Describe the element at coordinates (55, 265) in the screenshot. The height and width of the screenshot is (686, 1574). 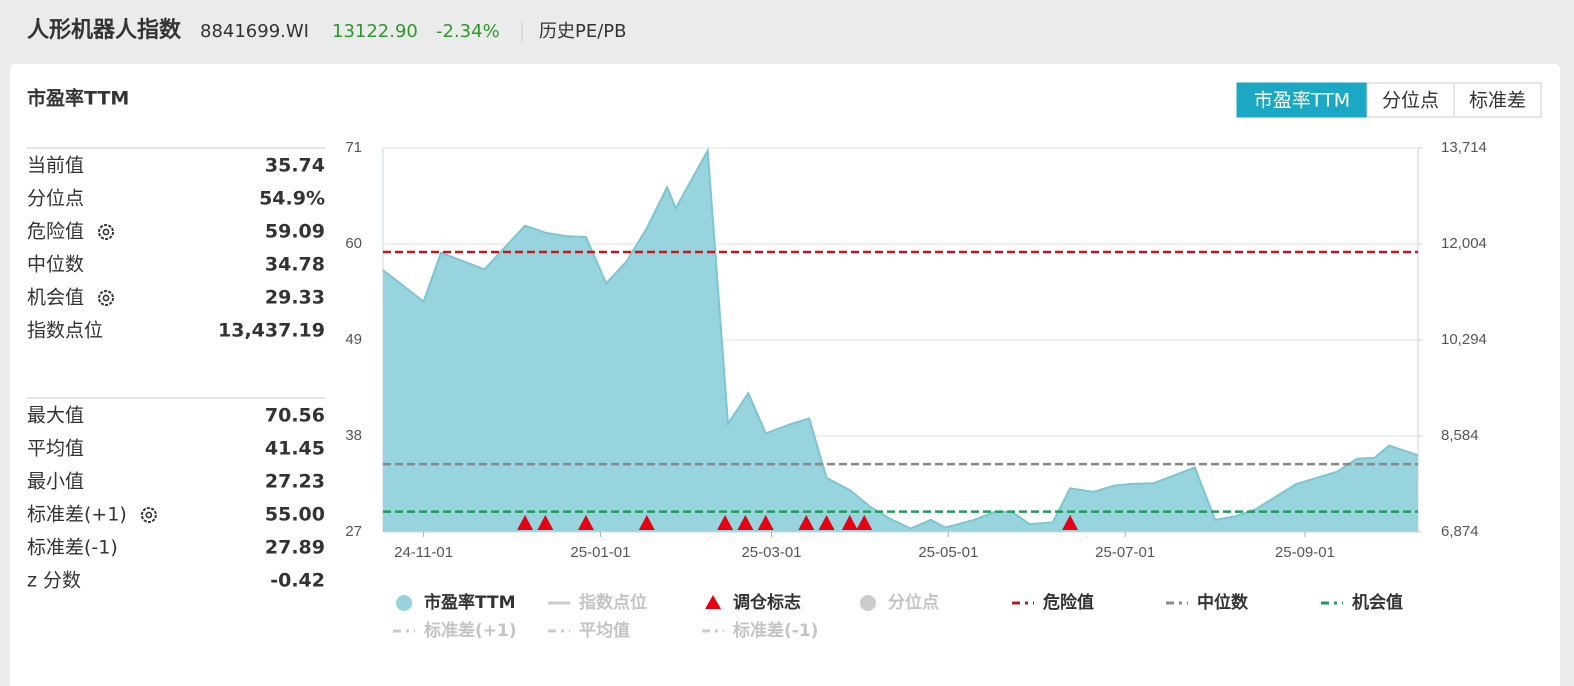
I see `stat-name: 中位数` at that location.